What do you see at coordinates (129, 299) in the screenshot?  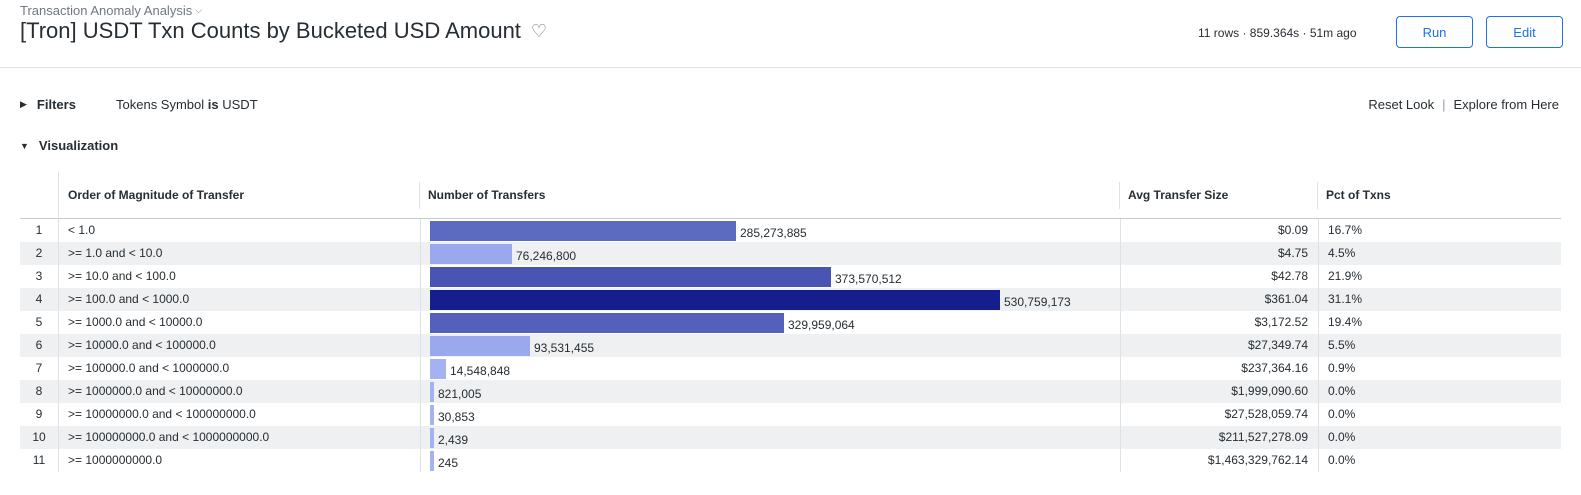 I see `magnitude-cell: >= 100.0 and < 1000.0` at bounding box center [129, 299].